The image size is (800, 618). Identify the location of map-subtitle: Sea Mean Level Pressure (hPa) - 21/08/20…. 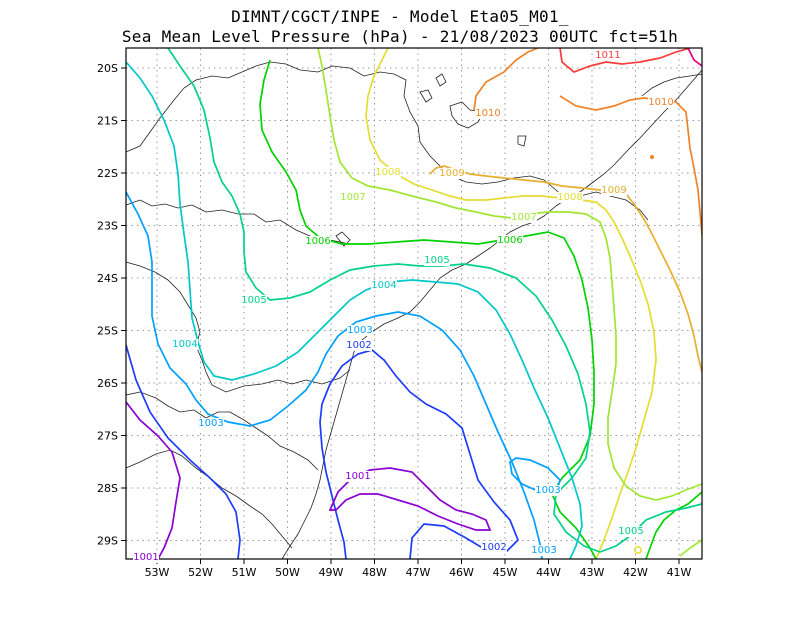
(400, 36).